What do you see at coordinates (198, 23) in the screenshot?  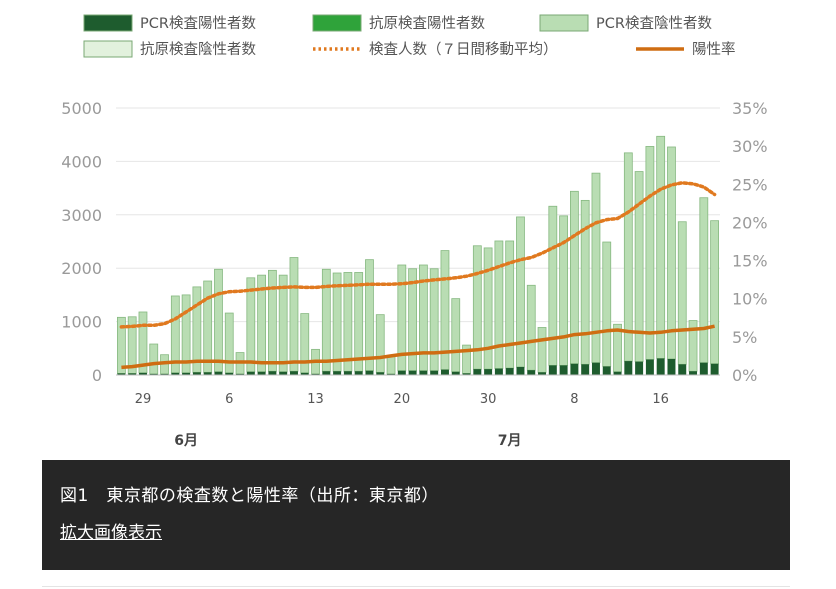 I see `legend-label-pcr_pos: PCR検査陽性者数` at bounding box center [198, 23].